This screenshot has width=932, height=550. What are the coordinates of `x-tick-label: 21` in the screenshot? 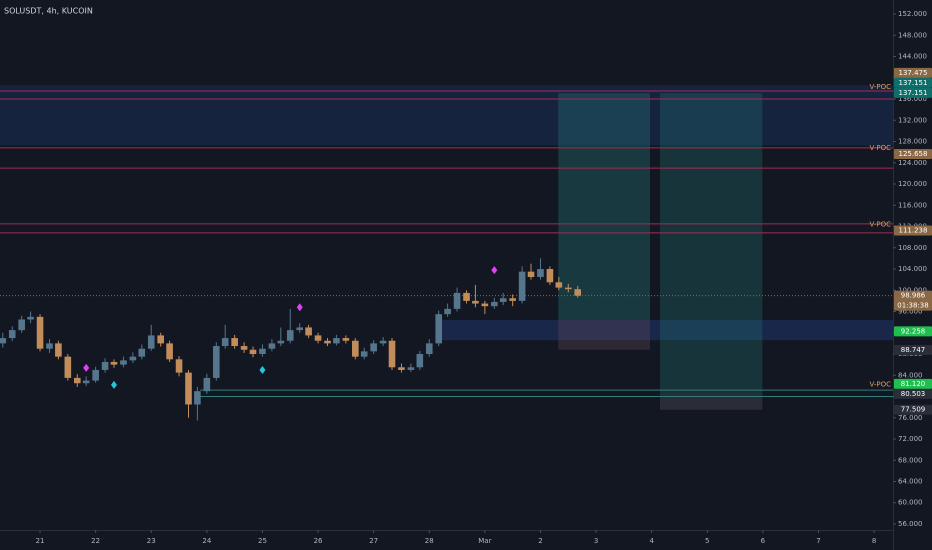 It's located at (40, 541).